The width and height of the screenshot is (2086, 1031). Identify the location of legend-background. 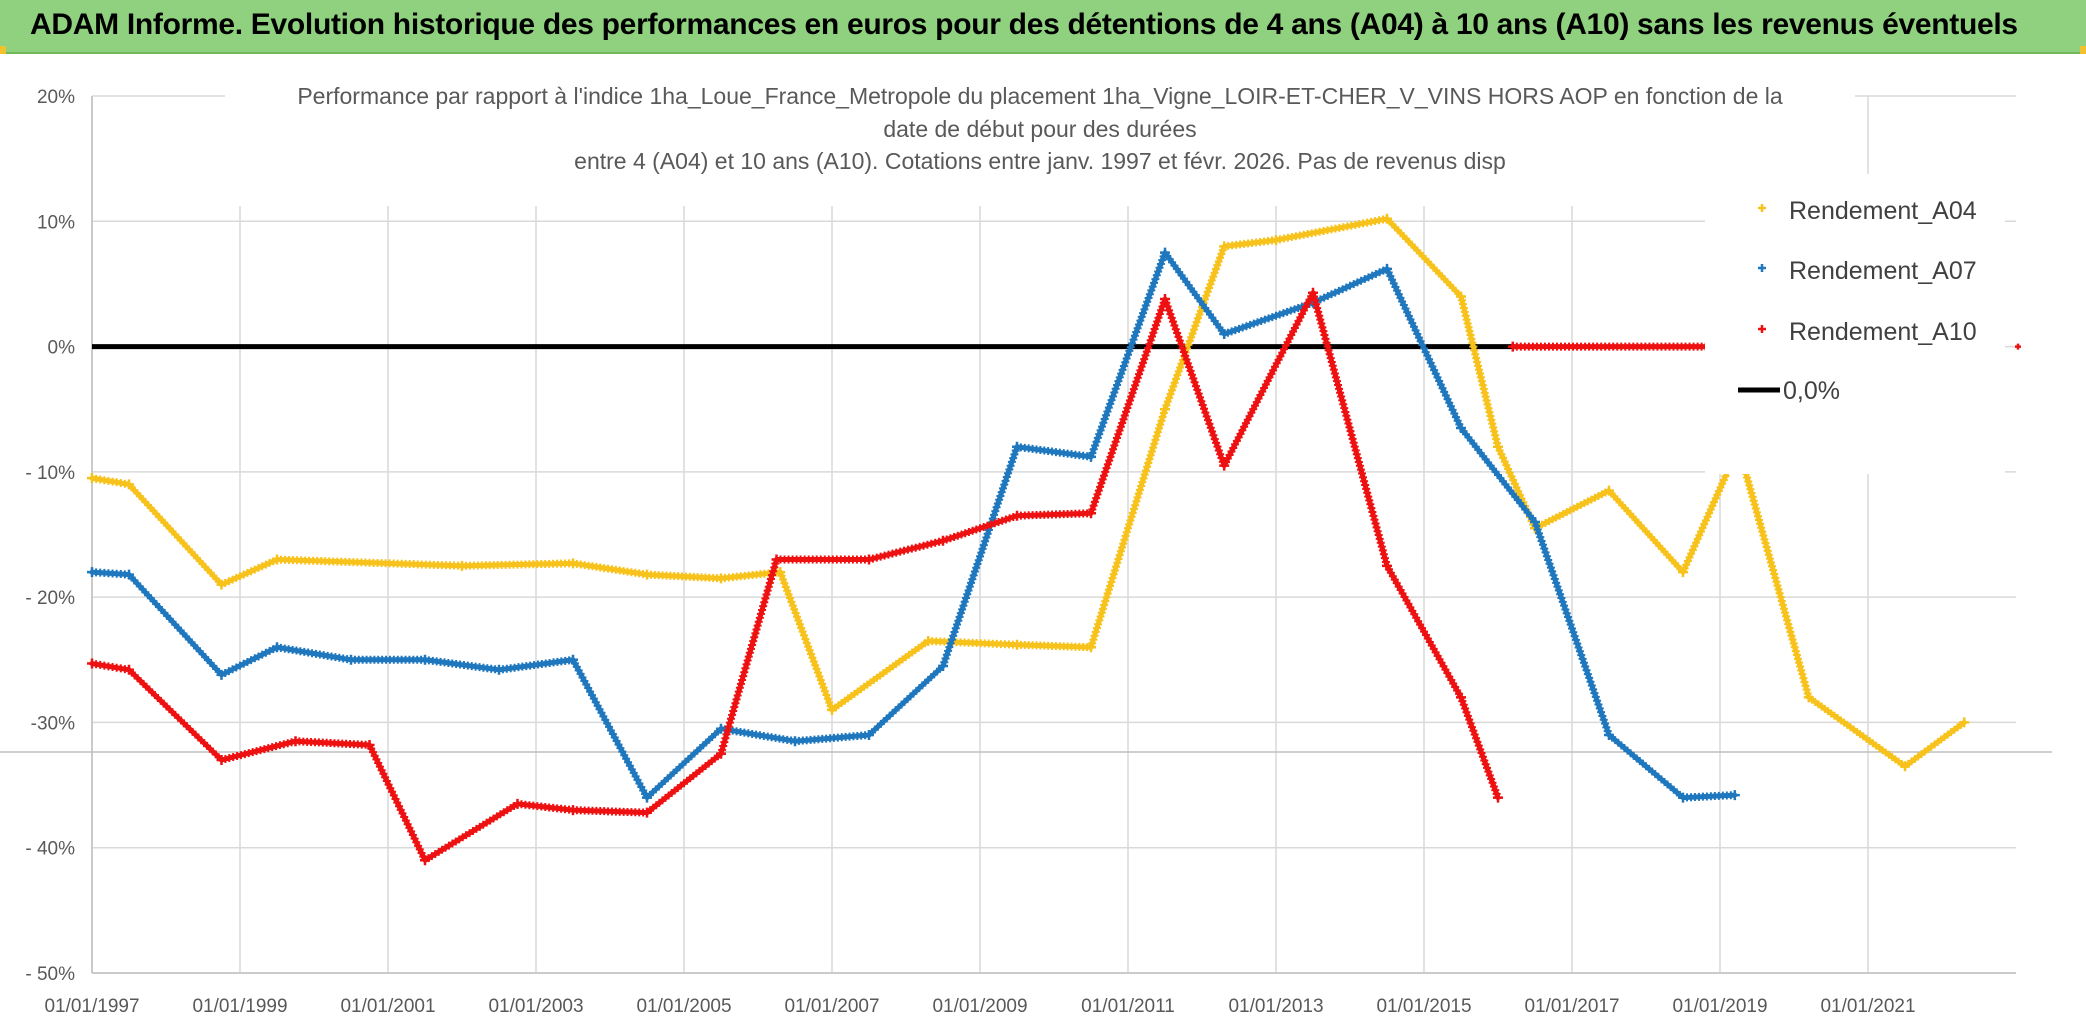
(1855, 324).